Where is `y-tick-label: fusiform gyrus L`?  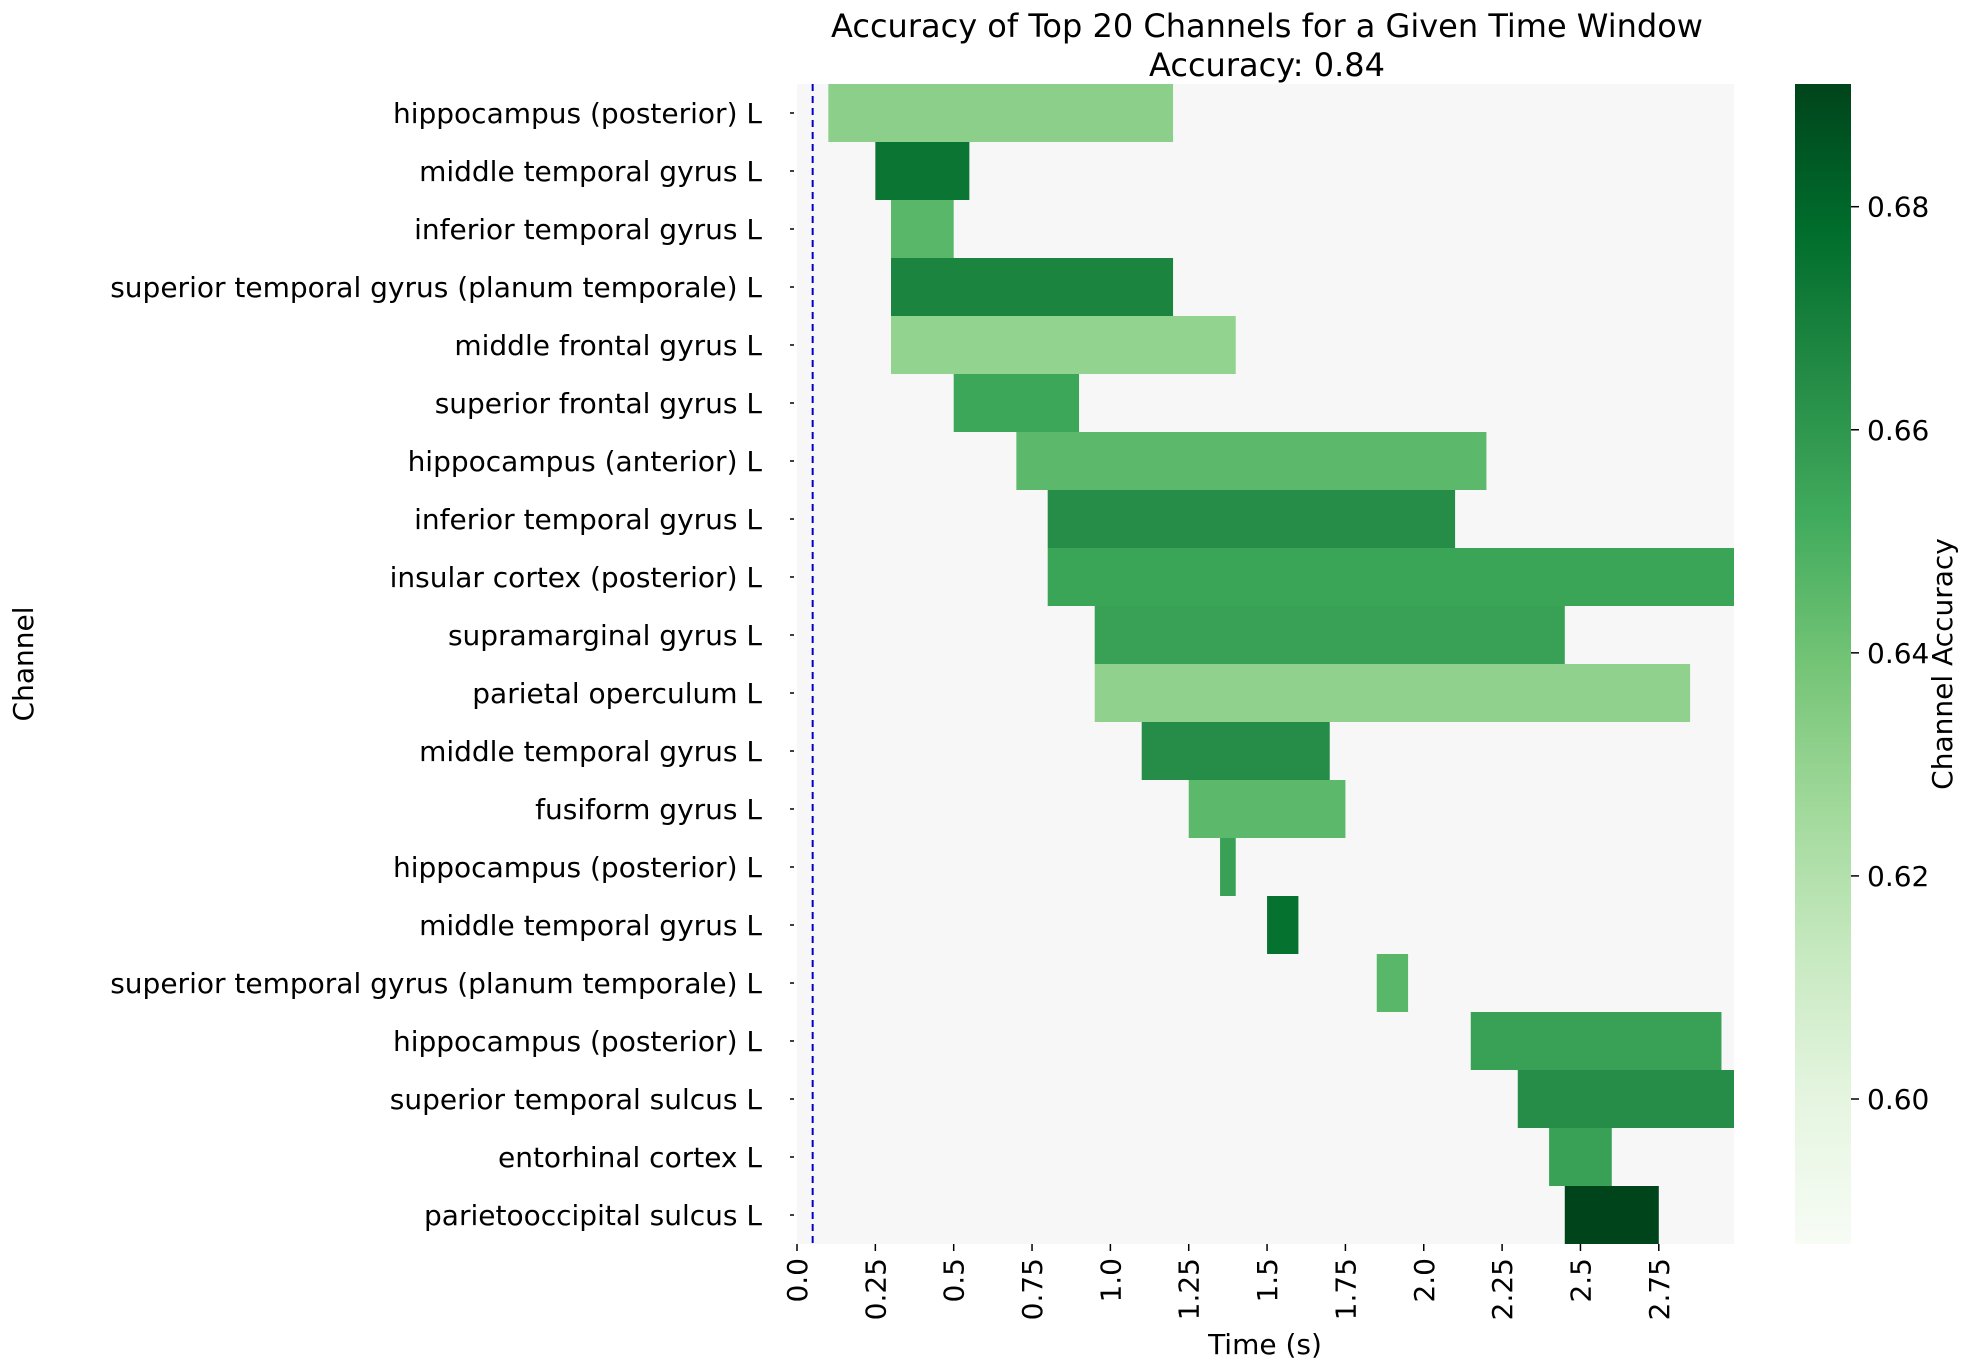
y-tick-label: fusiform gyrus L is located at coordinates (648, 809).